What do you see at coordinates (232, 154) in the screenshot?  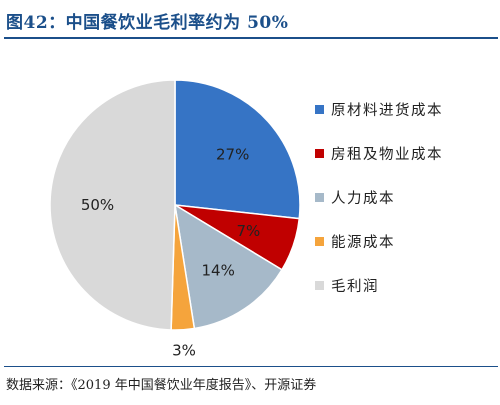 I see `pie-data-label: 27%` at bounding box center [232, 154].